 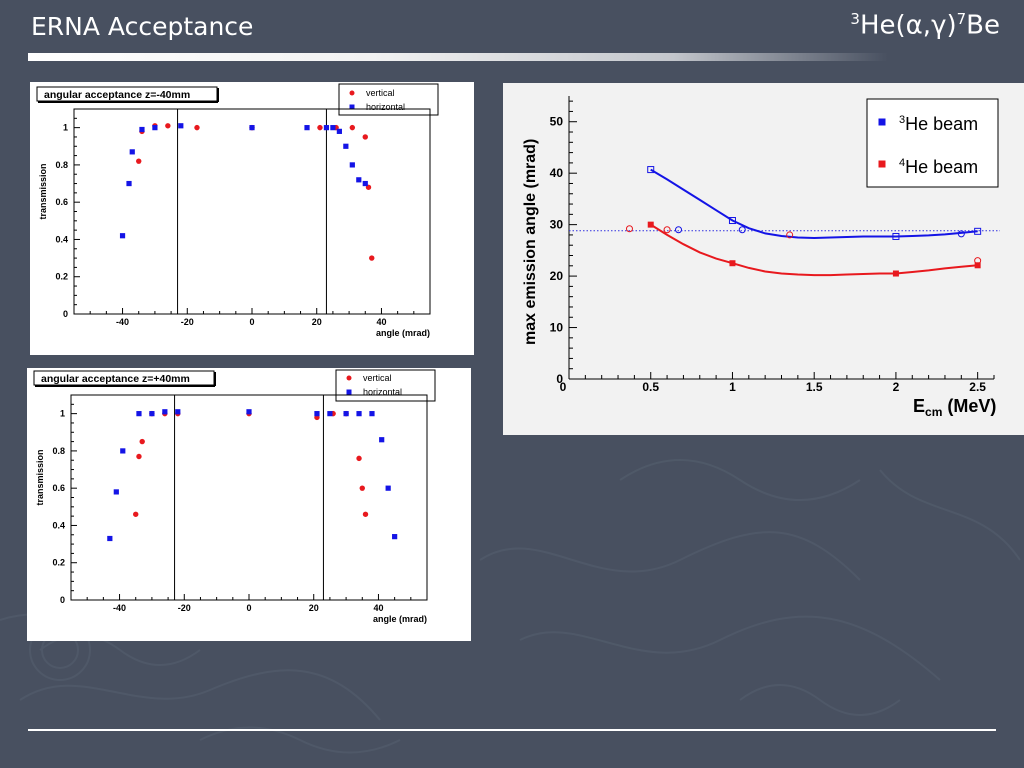 I want to click on y-tick-label: 40, so click(x=557, y=173).